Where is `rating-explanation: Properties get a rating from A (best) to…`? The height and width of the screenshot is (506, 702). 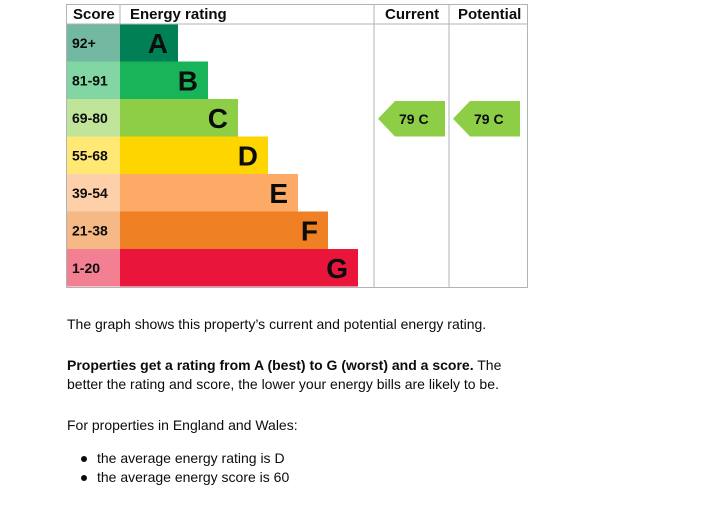 rating-explanation: Properties get a rating from A (best) to… is located at coordinates (302, 375).